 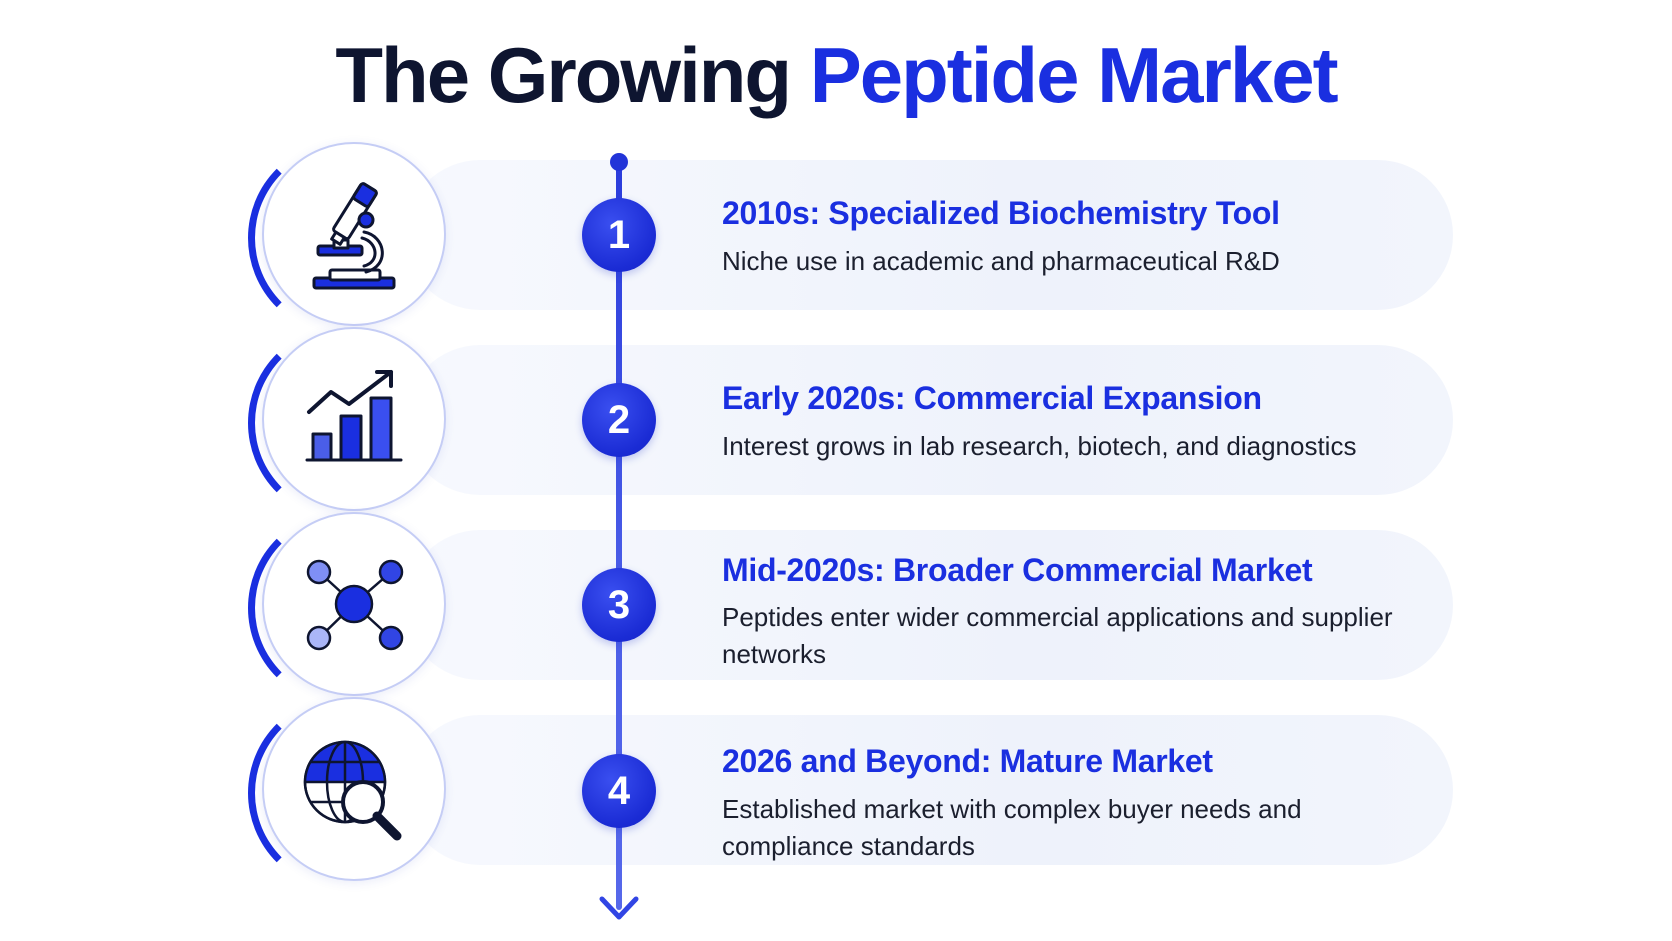 I want to click on step-number-3: 3, so click(x=619, y=605).